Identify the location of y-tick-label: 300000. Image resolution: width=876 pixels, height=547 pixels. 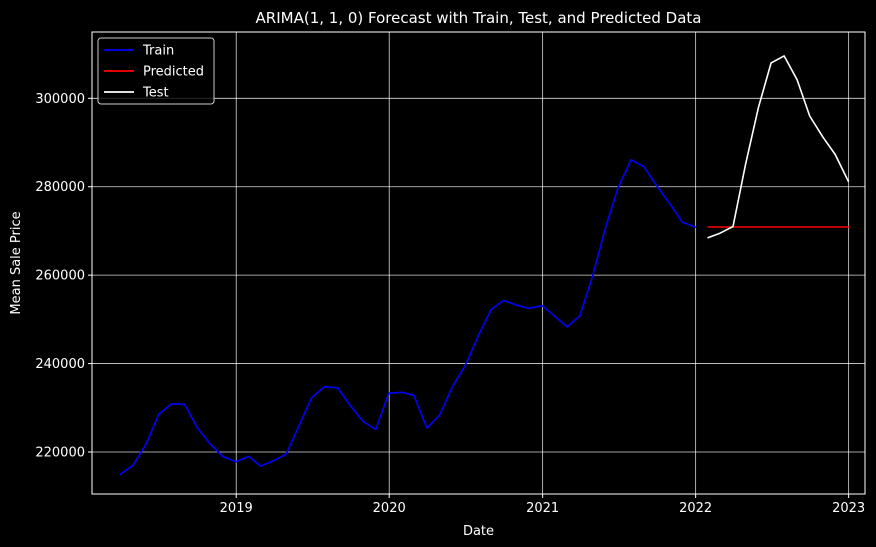
(60, 99).